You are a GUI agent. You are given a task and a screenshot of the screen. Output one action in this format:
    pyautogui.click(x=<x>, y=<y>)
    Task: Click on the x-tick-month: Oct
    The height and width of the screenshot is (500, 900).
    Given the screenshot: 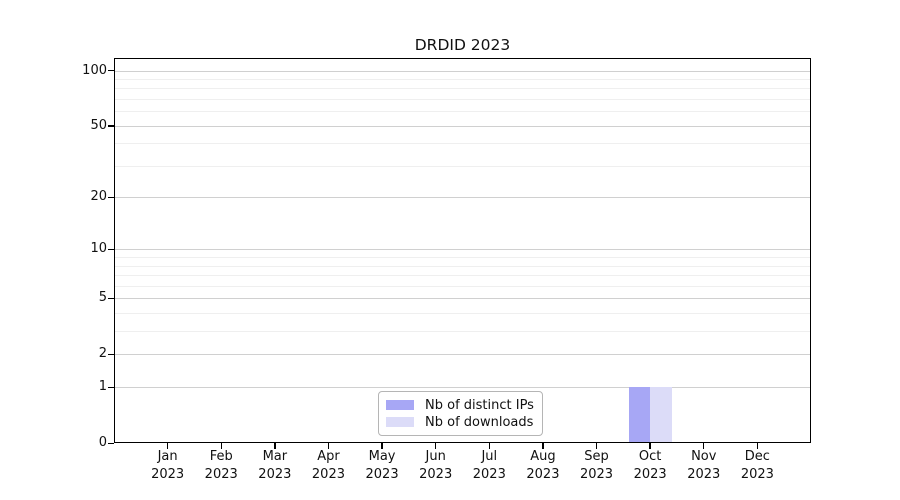 What is the action you would take?
    pyautogui.click(x=650, y=456)
    